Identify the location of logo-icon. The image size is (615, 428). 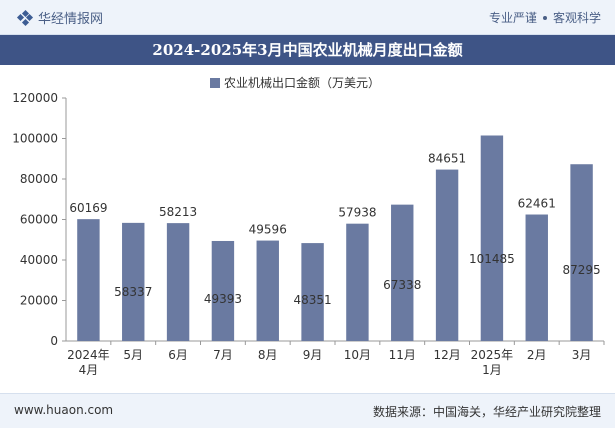
(25, 17).